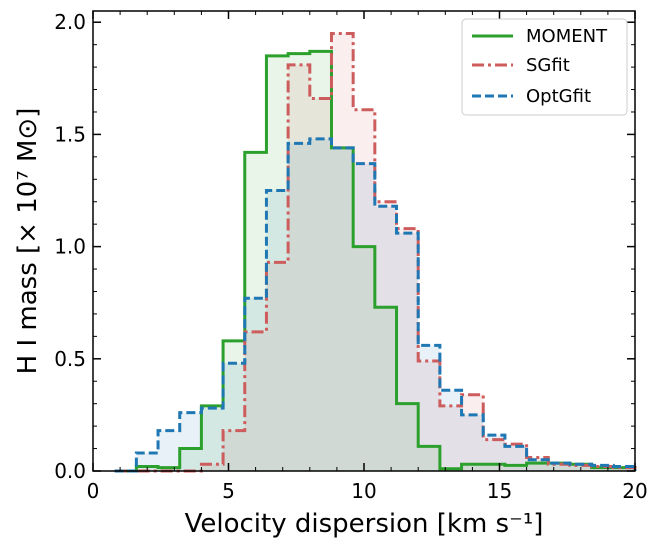 The image size is (660, 552). Describe the element at coordinates (70, 247) in the screenshot. I see `y-tick-label: 1.0` at that location.